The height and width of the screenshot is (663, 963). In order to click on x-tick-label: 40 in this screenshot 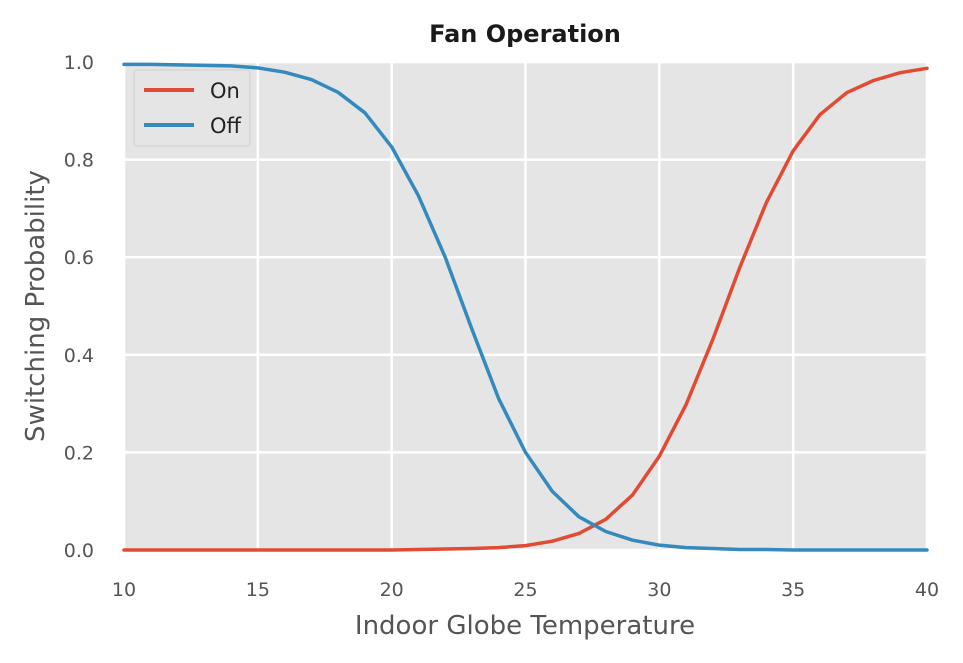, I will do `click(927, 590)`.